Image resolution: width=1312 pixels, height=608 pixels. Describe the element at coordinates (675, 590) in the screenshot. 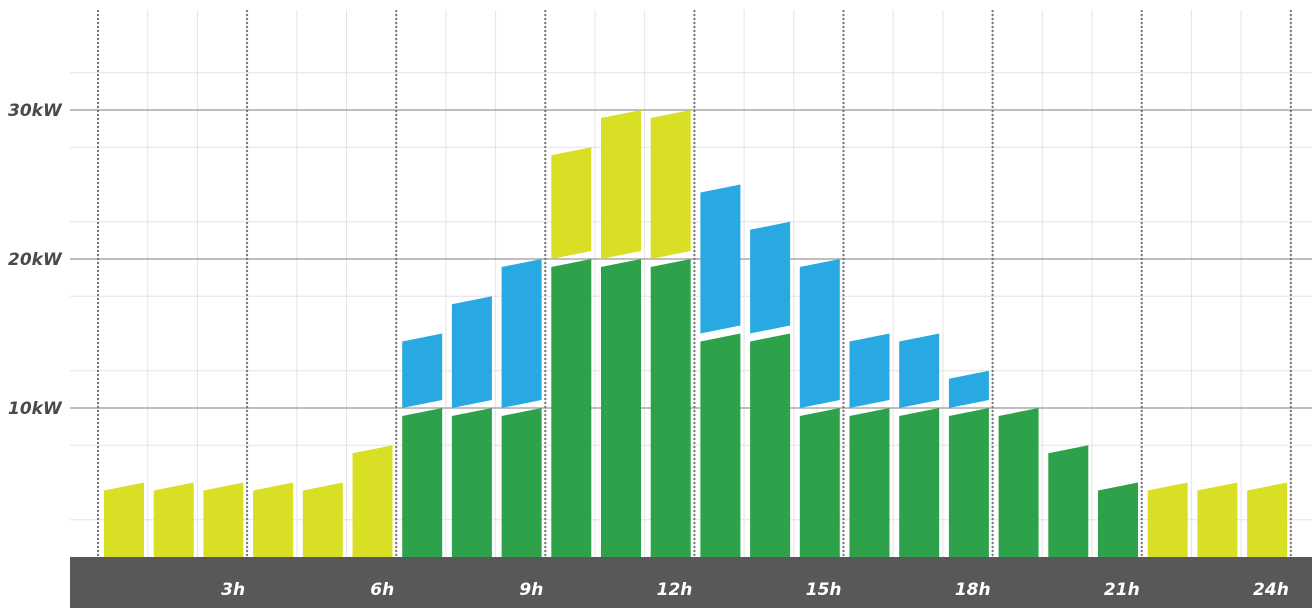

I see `x-tick-label: 12h` at that location.